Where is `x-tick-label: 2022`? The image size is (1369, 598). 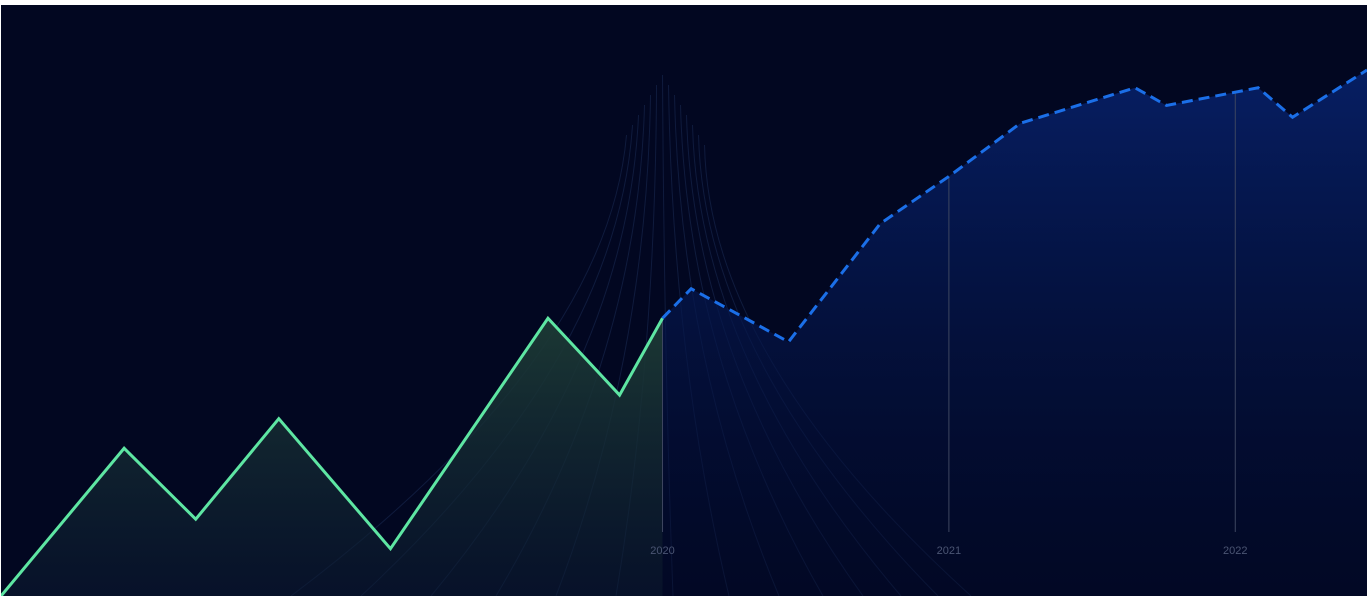 x-tick-label: 2022 is located at coordinates (1235, 551).